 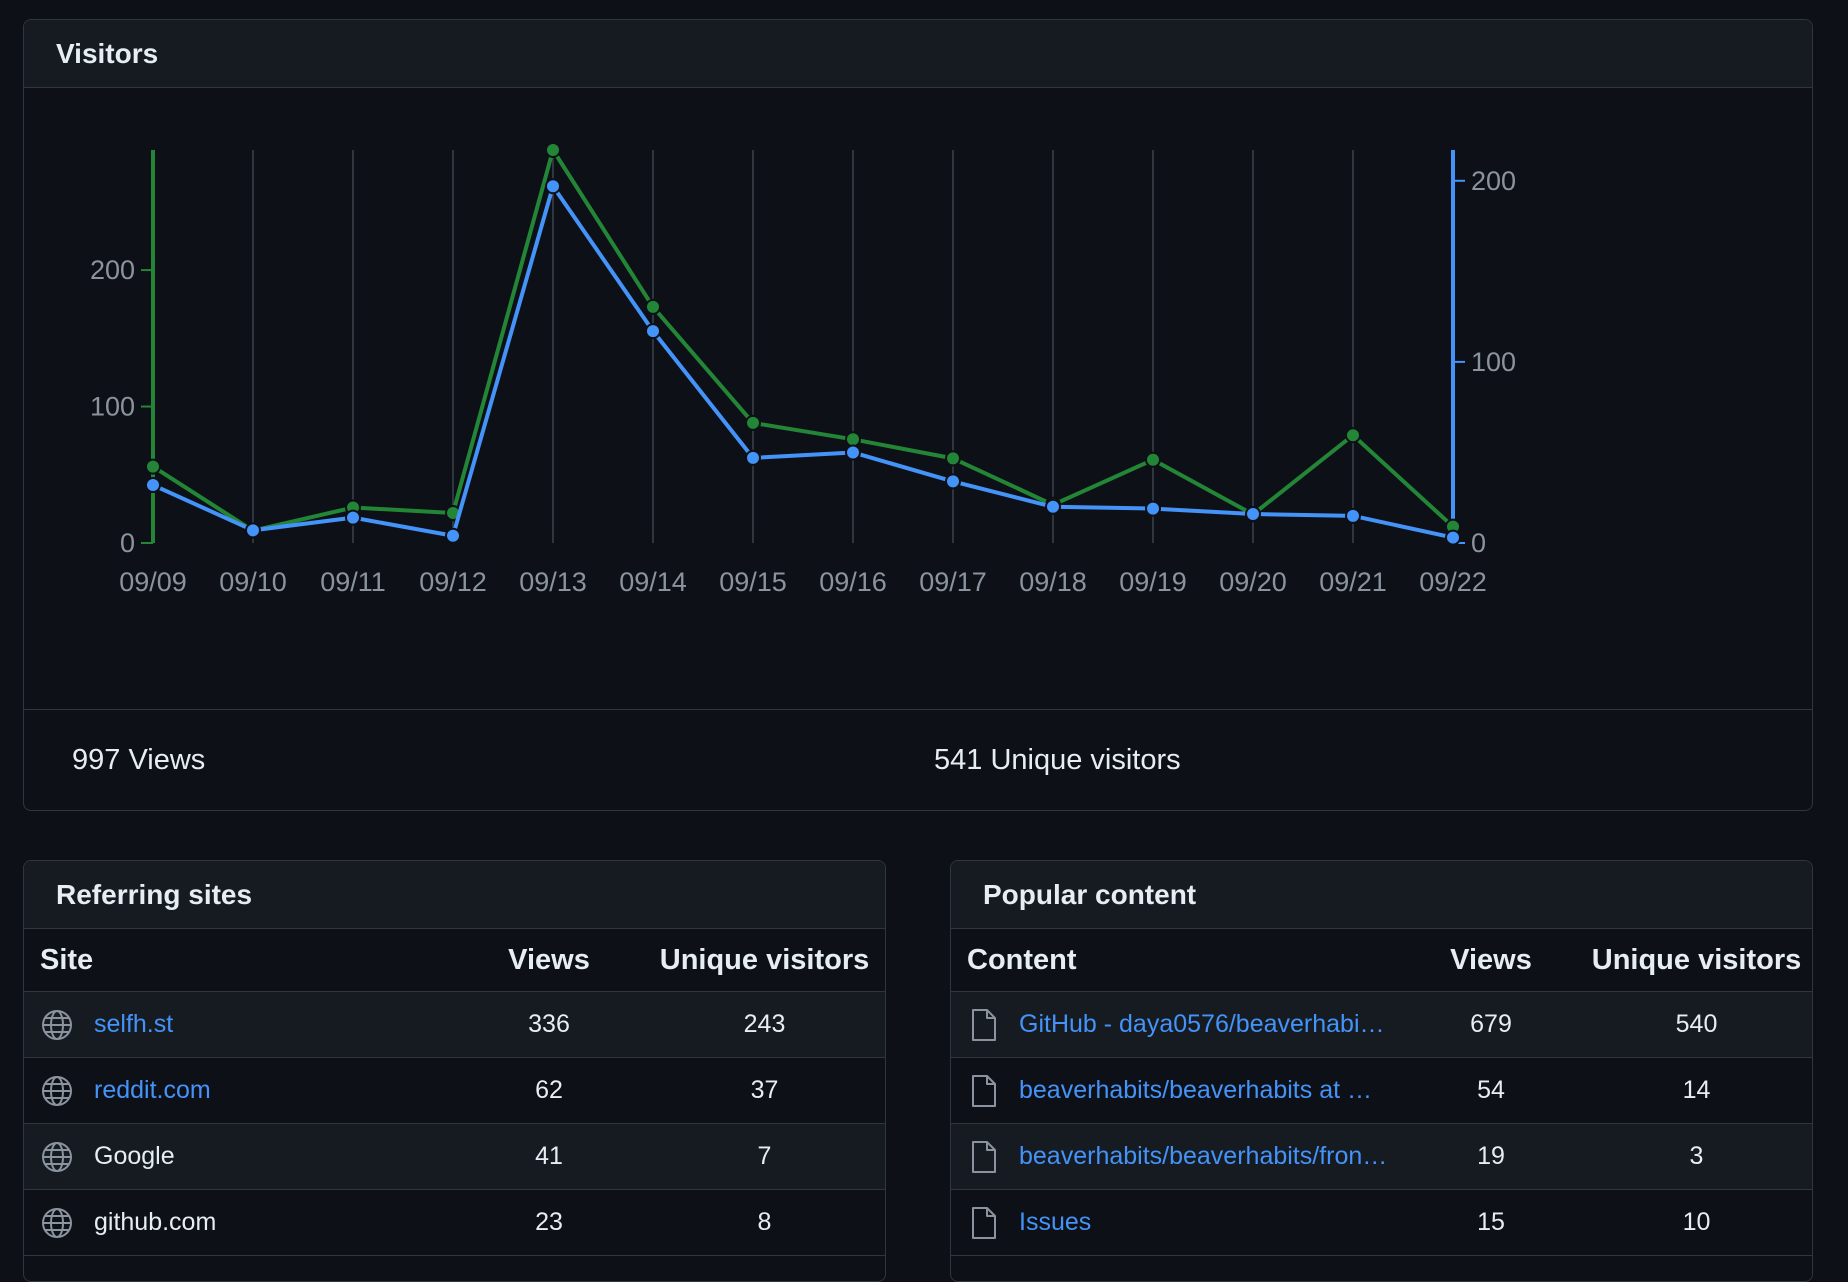 I want to click on uniques-cell: 7, so click(x=764, y=1156).